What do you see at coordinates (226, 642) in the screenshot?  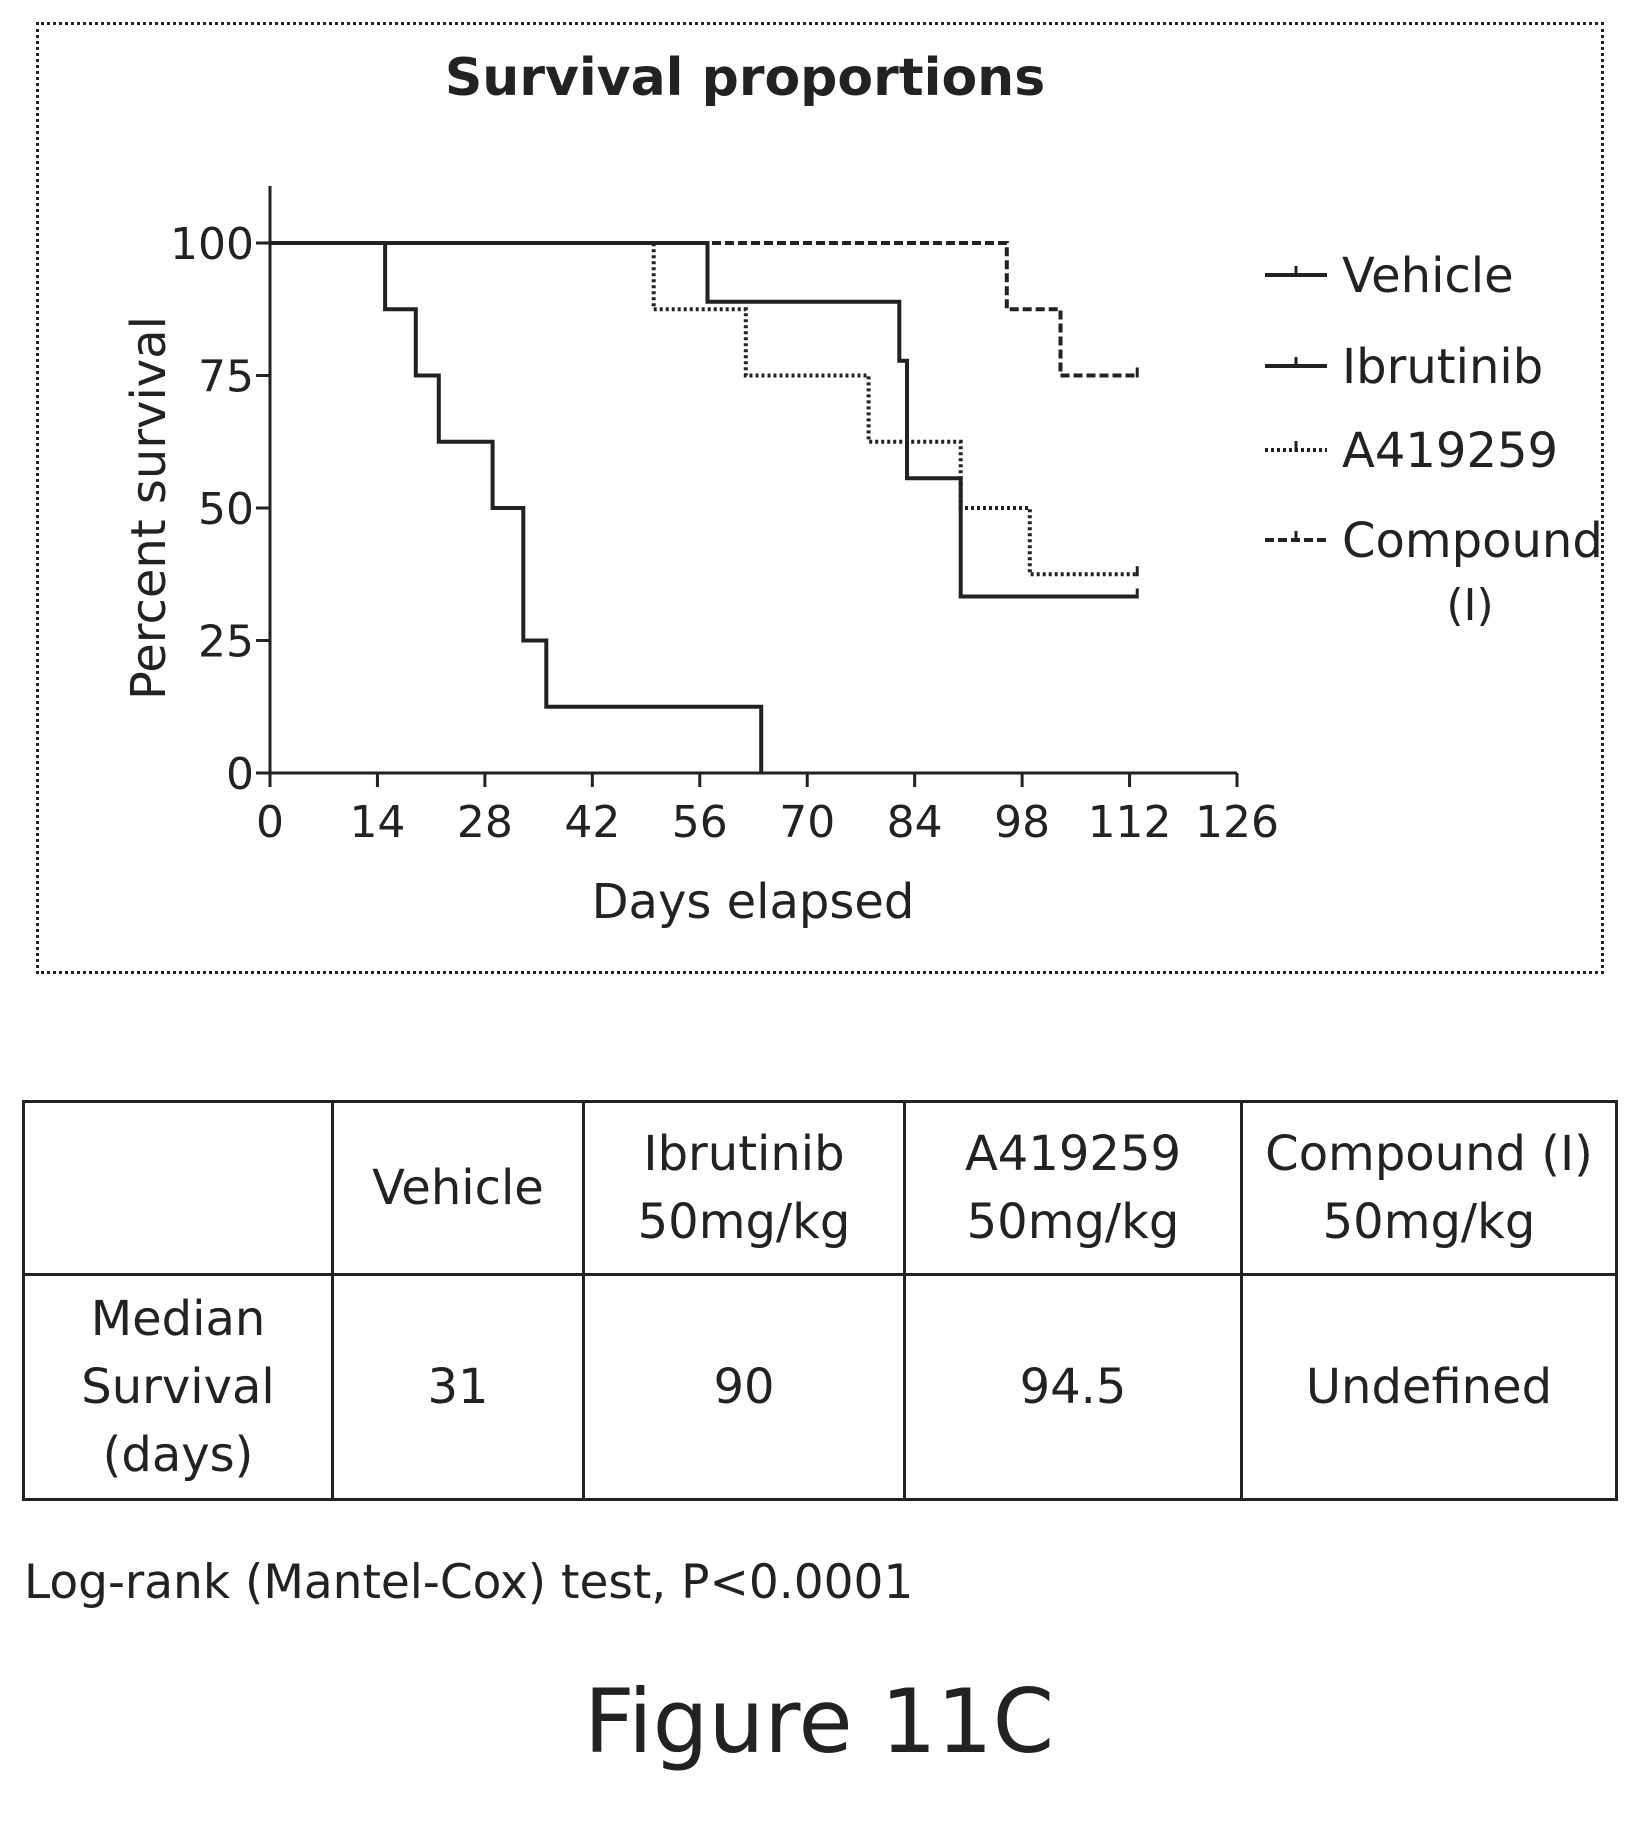 I see `y-tick-label: 25` at bounding box center [226, 642].